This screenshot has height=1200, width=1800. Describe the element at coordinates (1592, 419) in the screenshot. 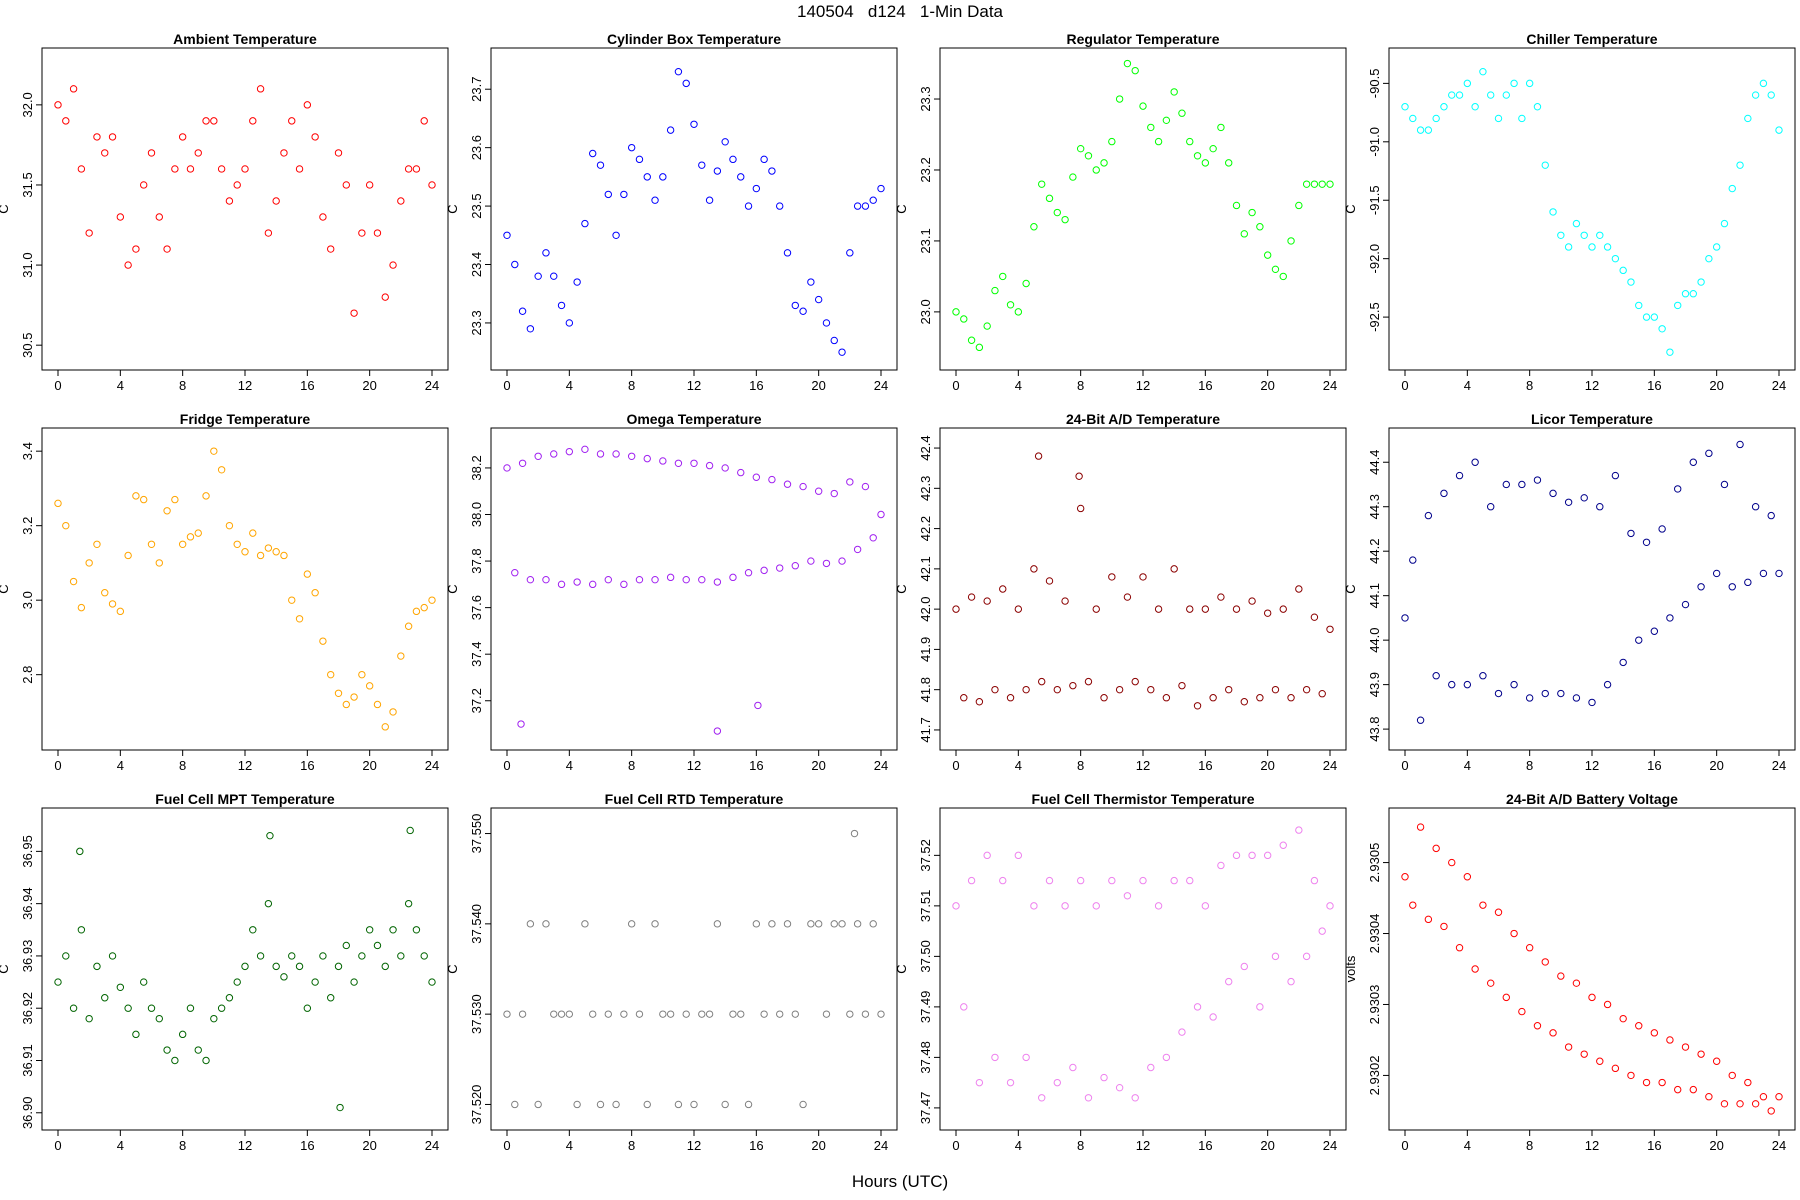

I see `chart-title: Licor Temperature` at that location.